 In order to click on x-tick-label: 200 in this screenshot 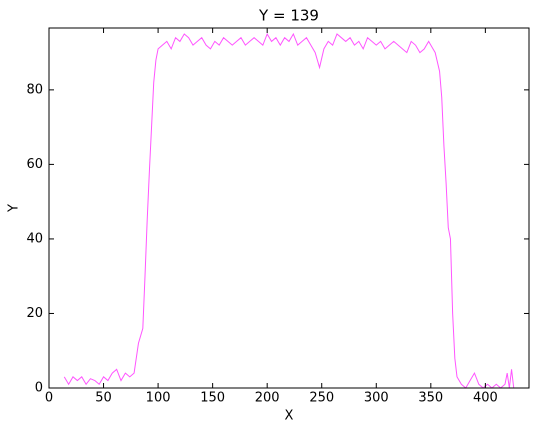, I will do `click(267, 398)`.